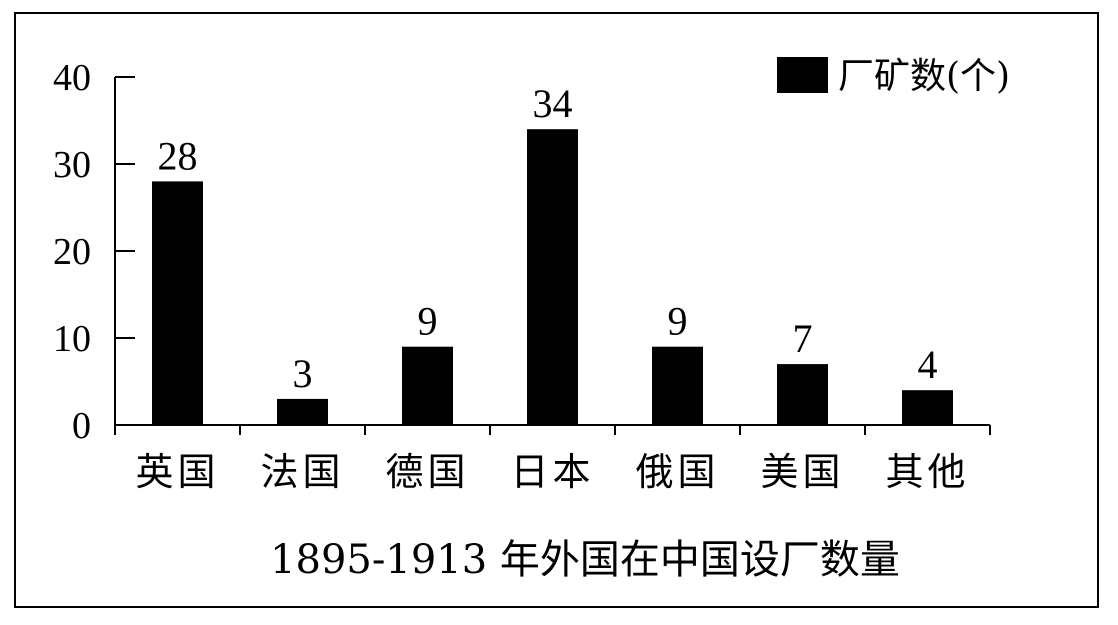 The width and height of the screenshot is (1118, 625). I want to click on category-labels: 英国 法国 德国 日本 俄国 美国 其他, so click(552, 472).